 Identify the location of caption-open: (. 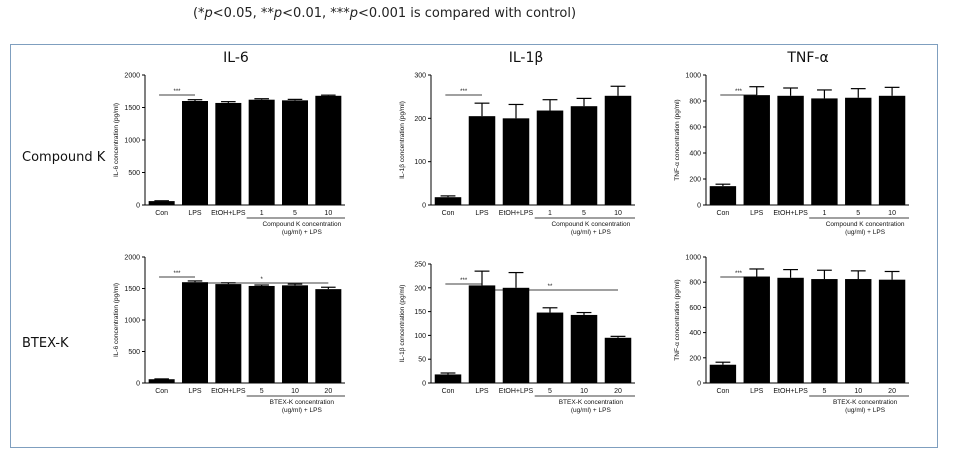
(195, 13).